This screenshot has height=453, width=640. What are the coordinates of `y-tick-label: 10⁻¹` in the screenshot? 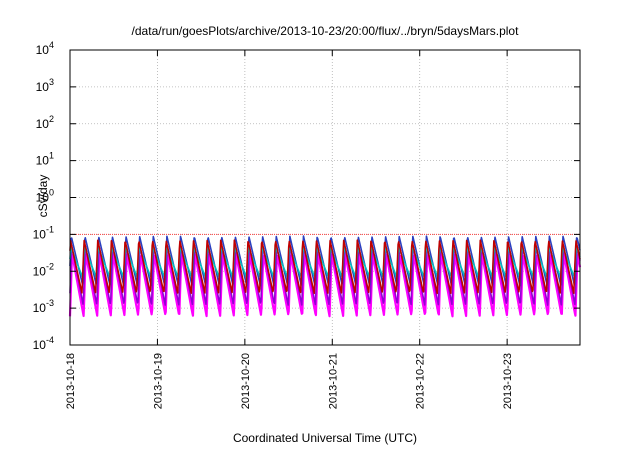 It's located at (43, 232).